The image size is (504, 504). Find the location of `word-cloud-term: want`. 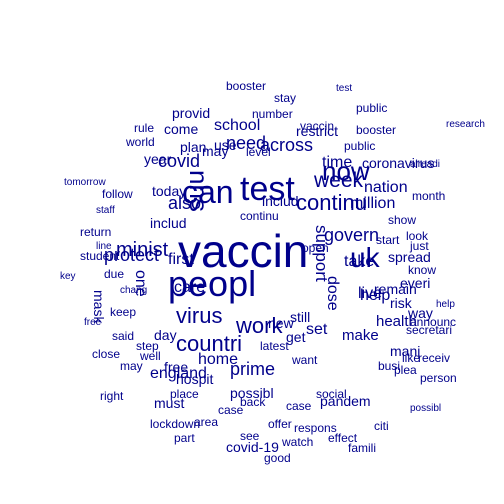

word-cloud-term: want is located at coordinates (305, 360).